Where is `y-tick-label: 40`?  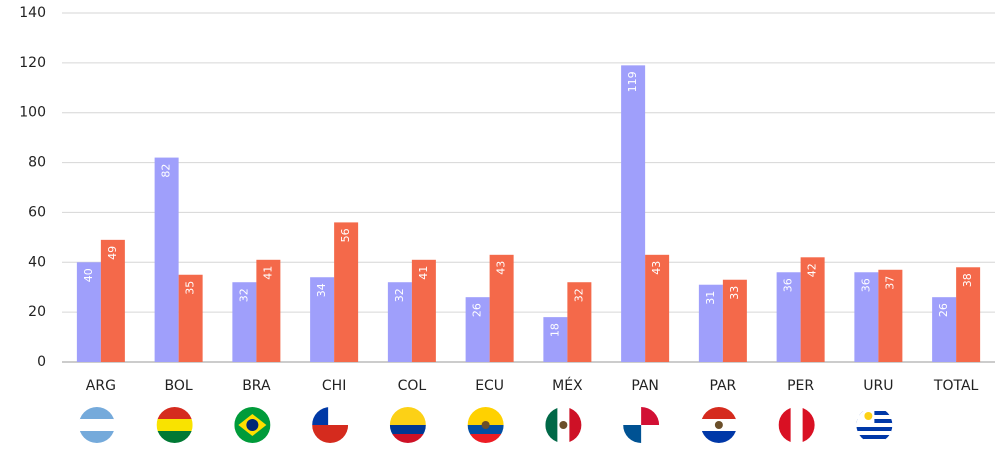
y-tick-label: 40 is located at coordinates (37, 262).